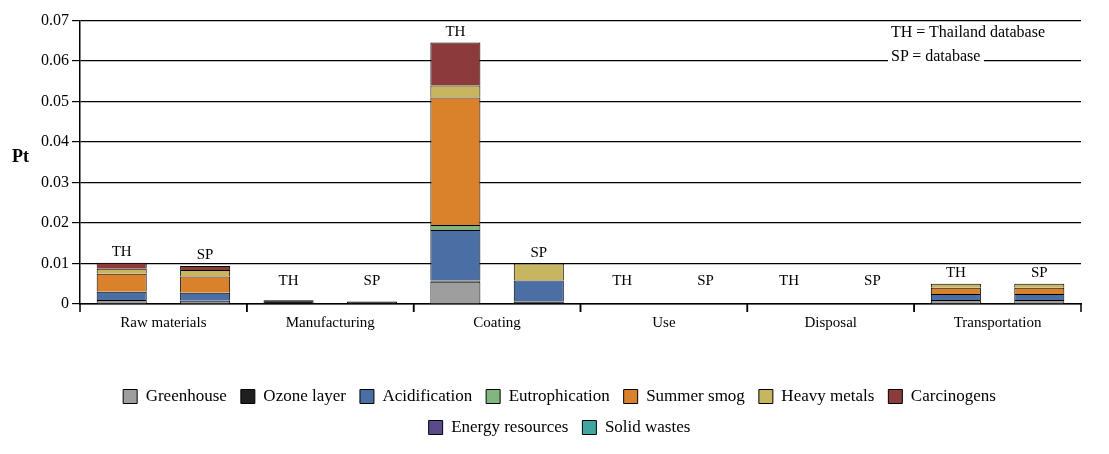  What do you see at coordinates (186, 395) in the screenshot?
I see `legend-label: Greenhouse` at bounding box center [186, 395].